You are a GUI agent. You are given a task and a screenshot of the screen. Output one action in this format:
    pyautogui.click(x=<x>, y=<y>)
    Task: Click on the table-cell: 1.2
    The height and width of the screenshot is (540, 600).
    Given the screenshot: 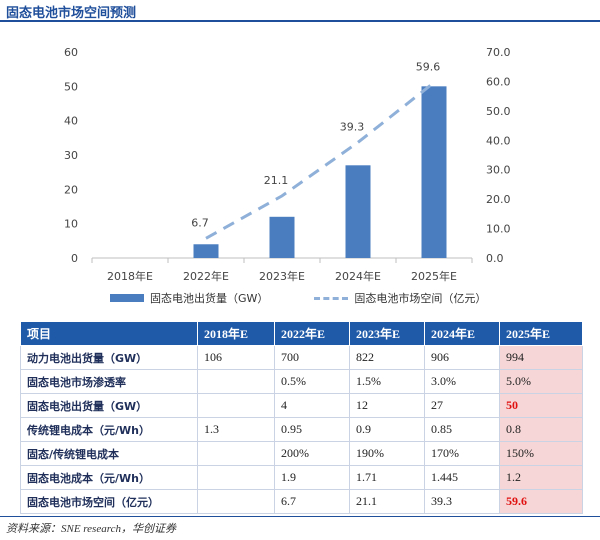 What is the action you would take?
    pyautogui.click(x=541, y=477)
    